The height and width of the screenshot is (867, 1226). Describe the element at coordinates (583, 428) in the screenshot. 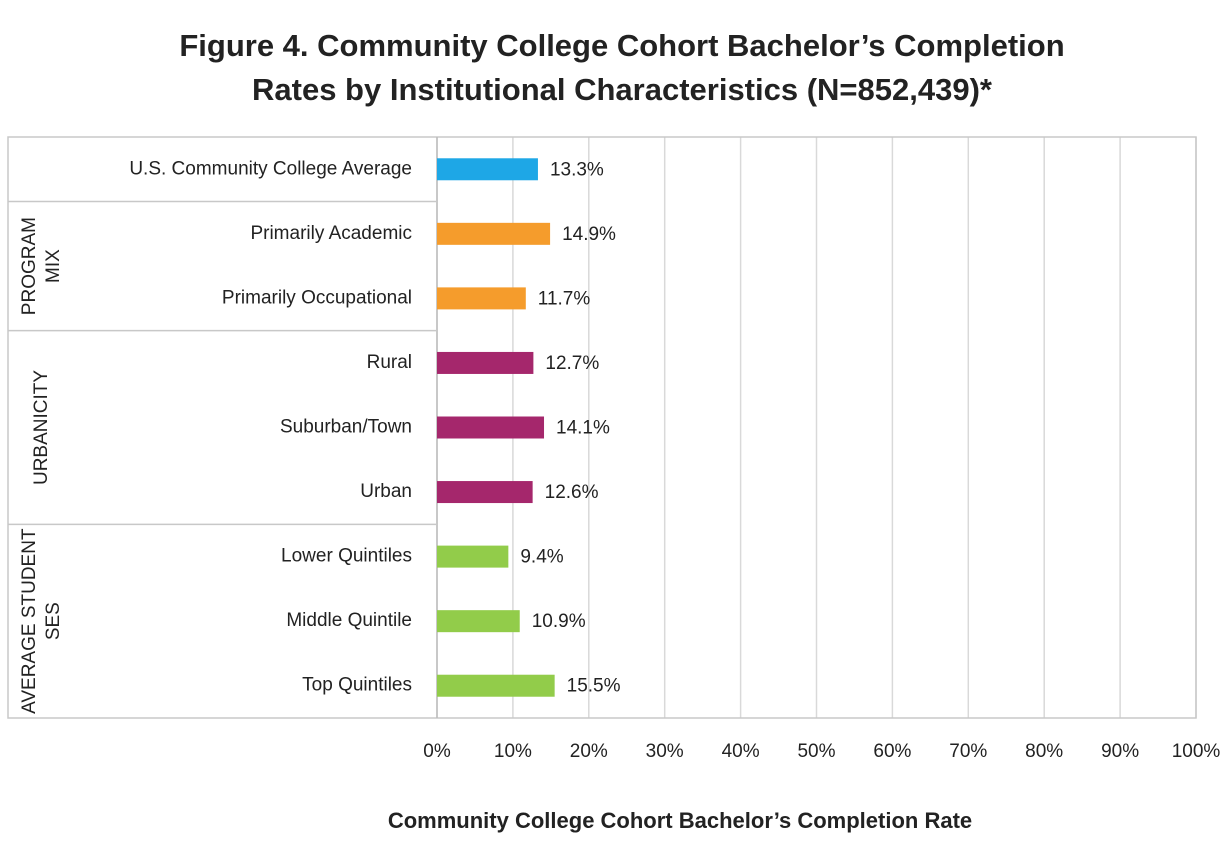

I see `data-label: 14.1%` at that location.